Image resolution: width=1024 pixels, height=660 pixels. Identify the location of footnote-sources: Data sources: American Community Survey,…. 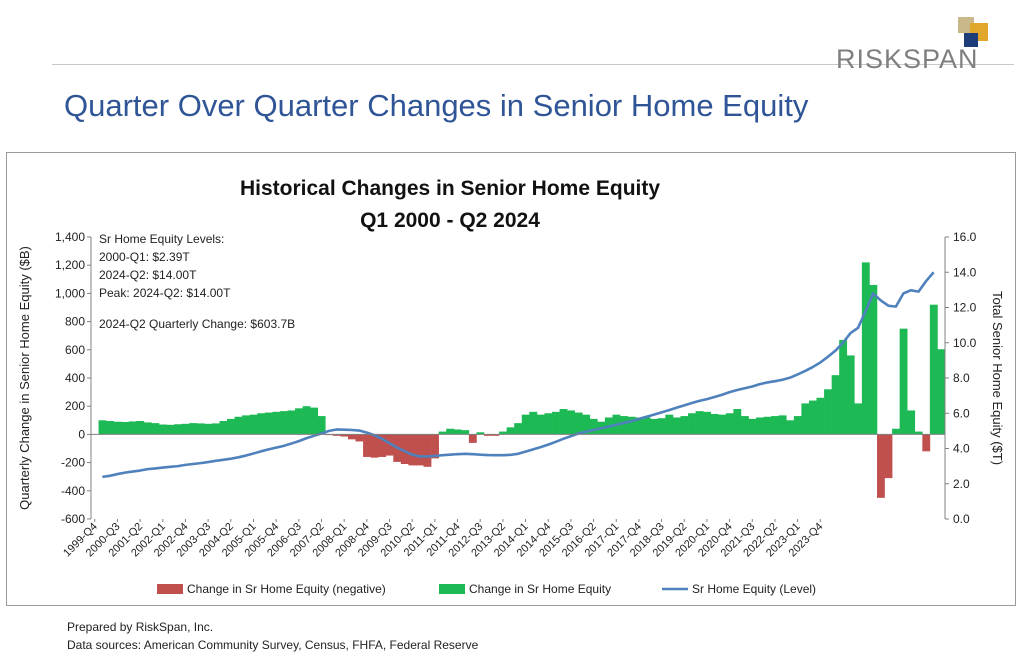
(273, 645).